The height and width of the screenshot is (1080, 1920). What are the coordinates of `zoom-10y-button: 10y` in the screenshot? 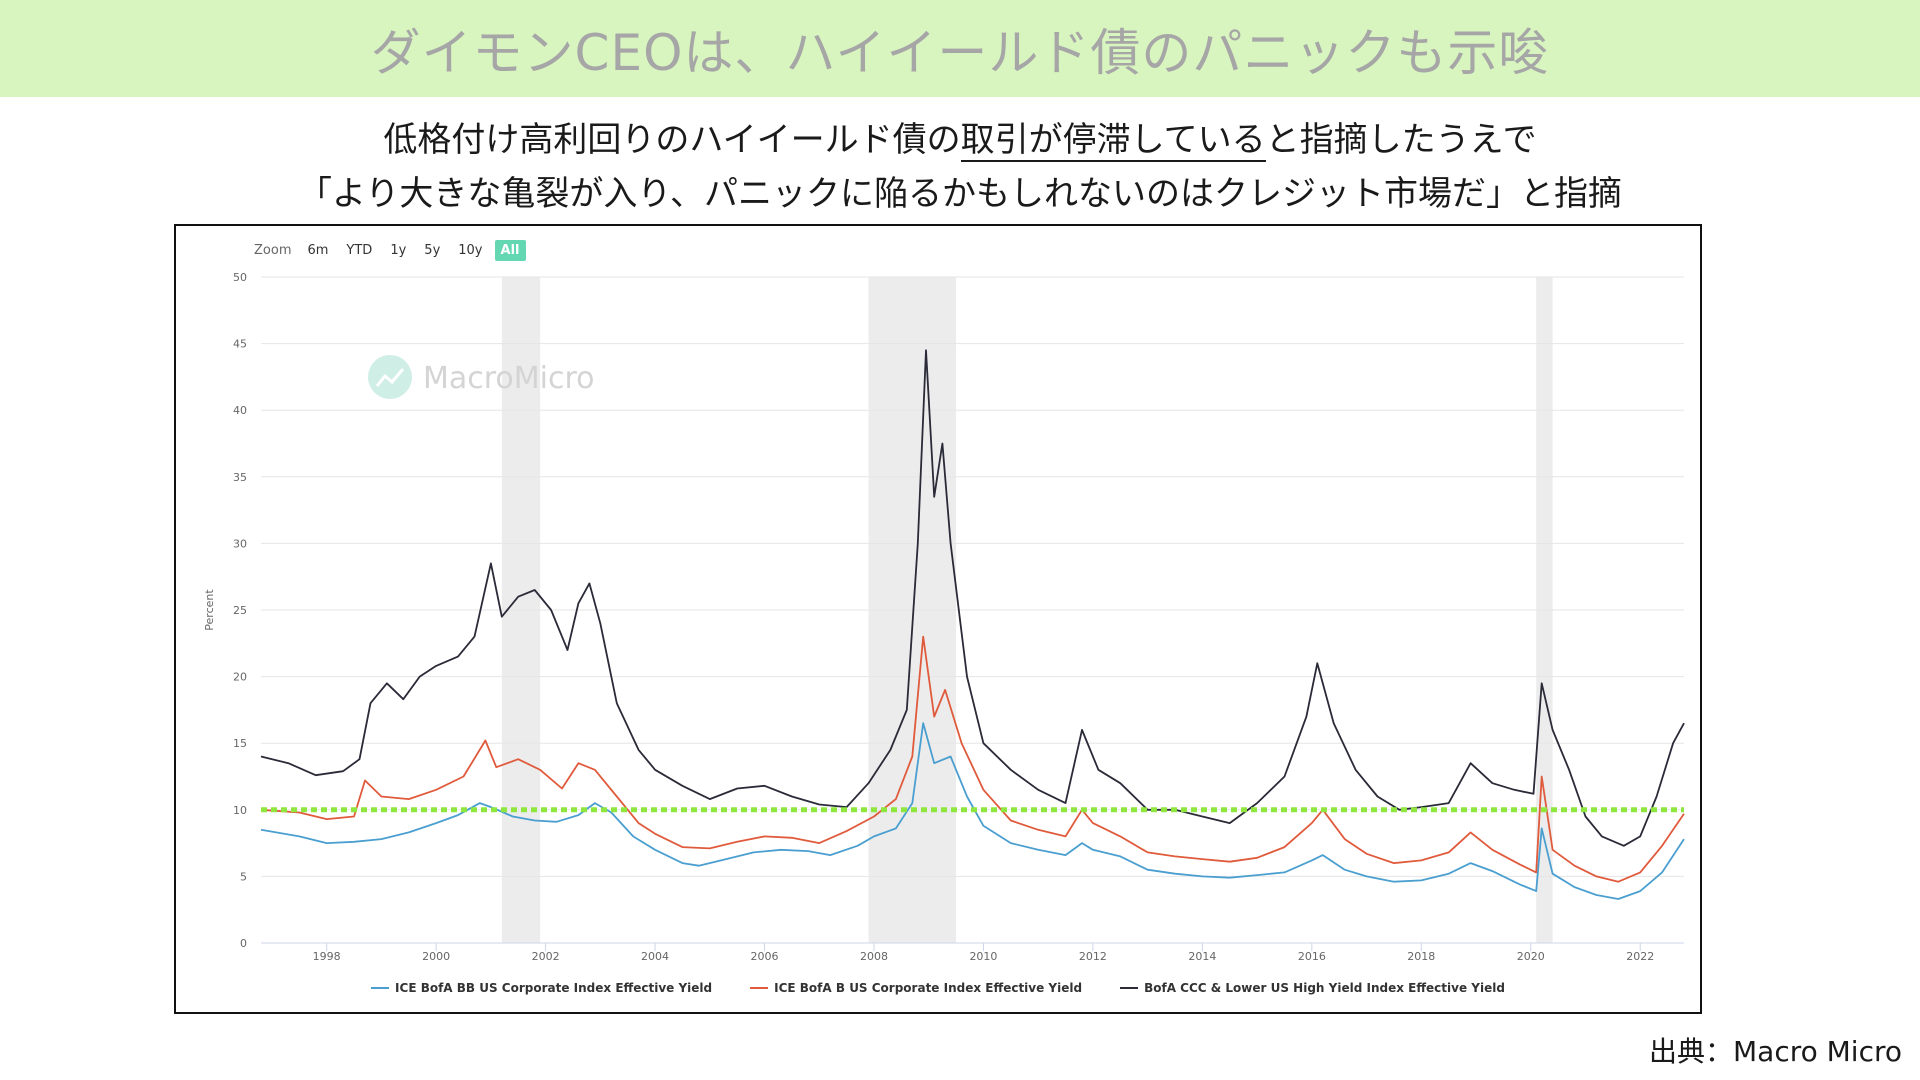 It's located at (470, 250).